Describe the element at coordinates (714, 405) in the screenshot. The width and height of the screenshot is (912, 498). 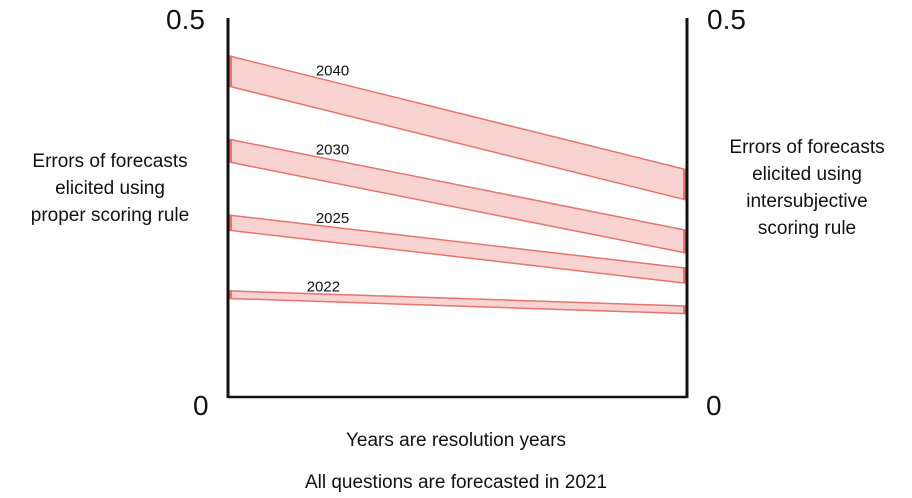
I see `right-axis-bottom-label: 0` at that location.